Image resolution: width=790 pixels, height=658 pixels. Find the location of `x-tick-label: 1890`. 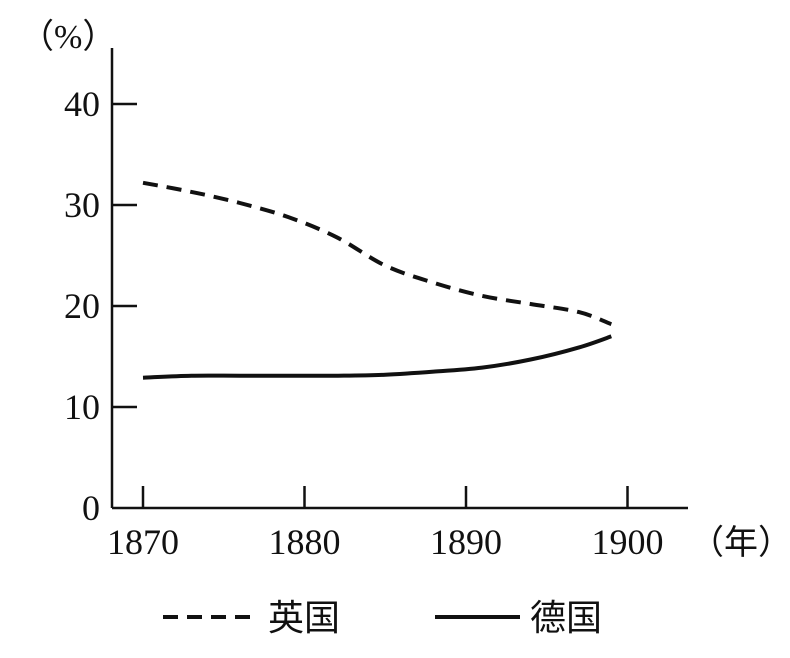

x-tick-label: 1890 is located at coordinates (466, 542).